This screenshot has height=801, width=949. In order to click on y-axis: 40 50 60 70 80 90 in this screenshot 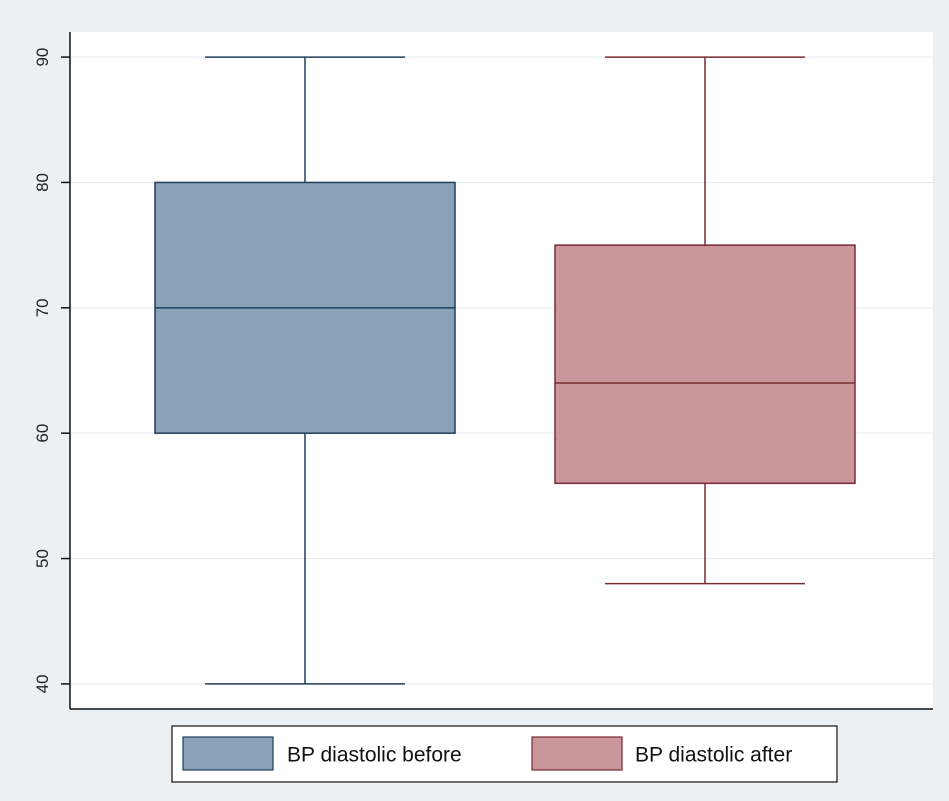, I will do `click(51, 370)`.